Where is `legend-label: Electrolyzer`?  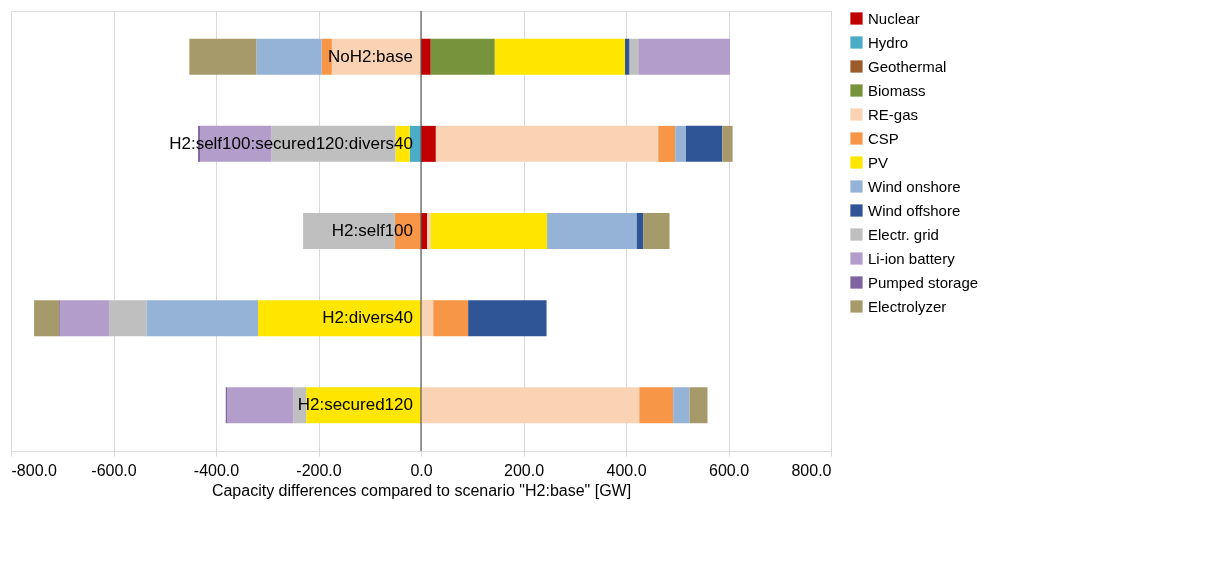 legend-label: Electrolyzer is located at coordinates (907, 306).